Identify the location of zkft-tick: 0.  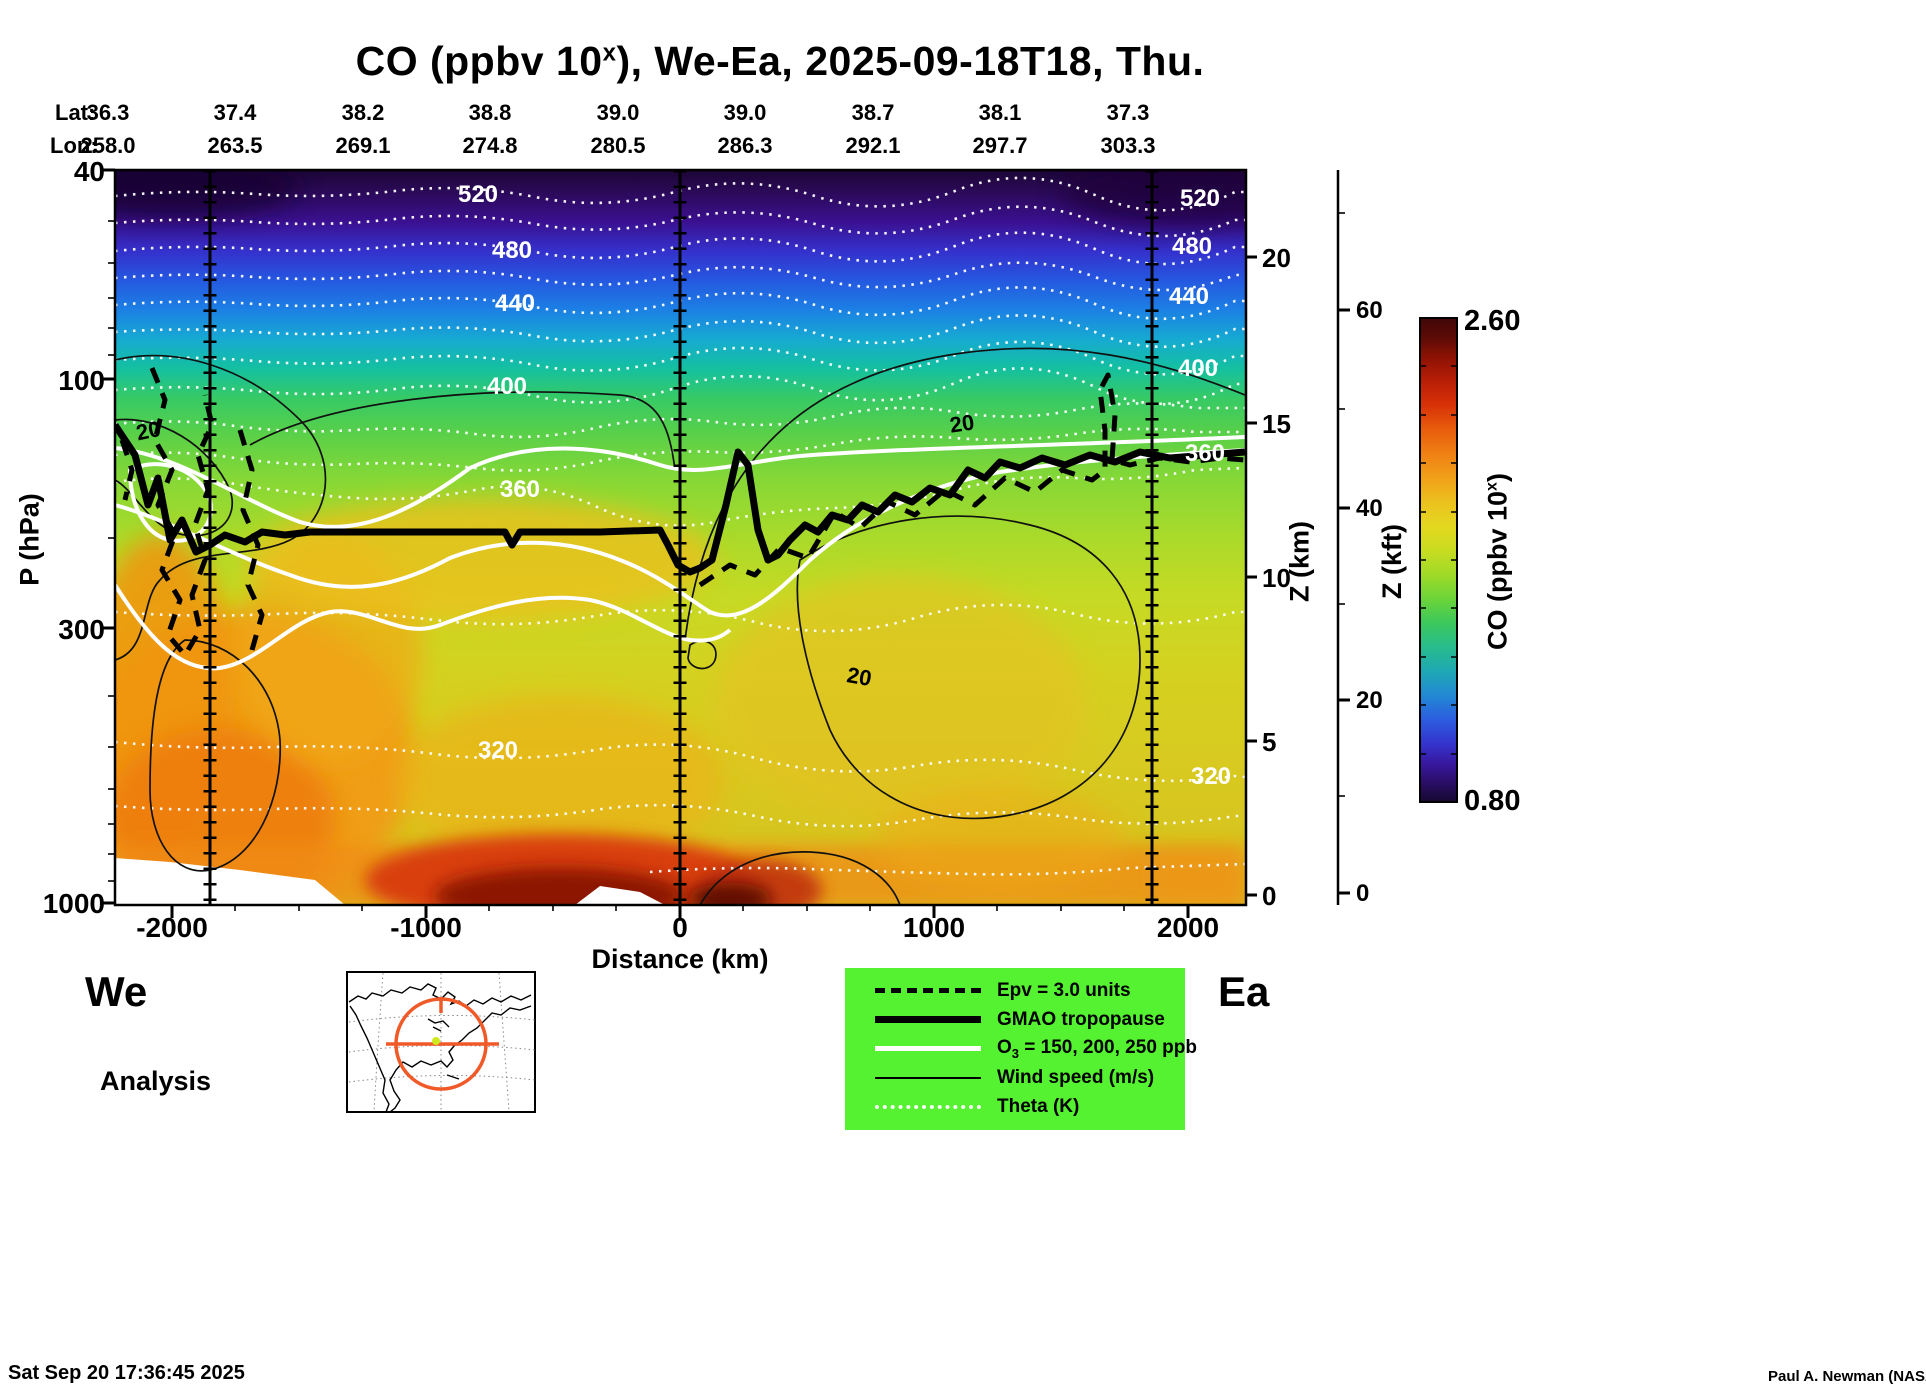
(1363, 893).